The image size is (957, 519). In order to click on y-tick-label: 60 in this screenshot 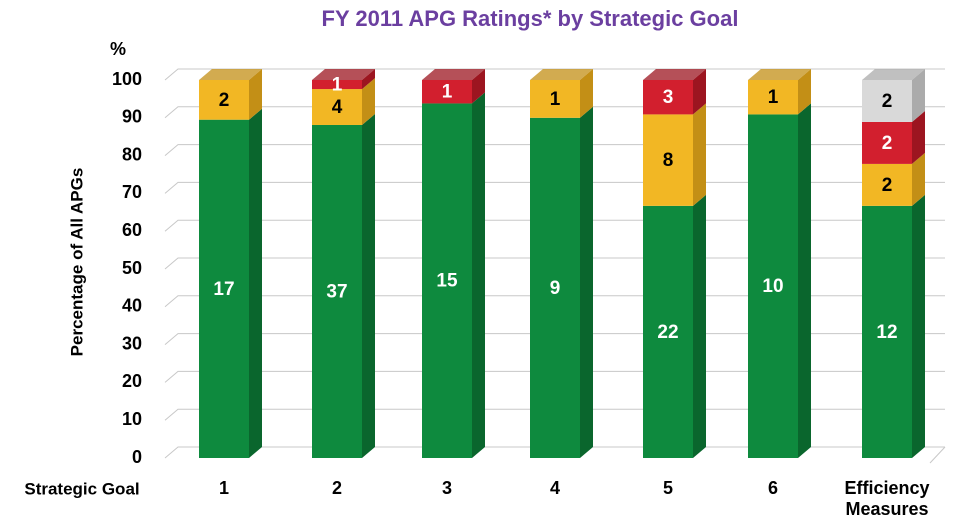, I will do `click(132, 230)`.